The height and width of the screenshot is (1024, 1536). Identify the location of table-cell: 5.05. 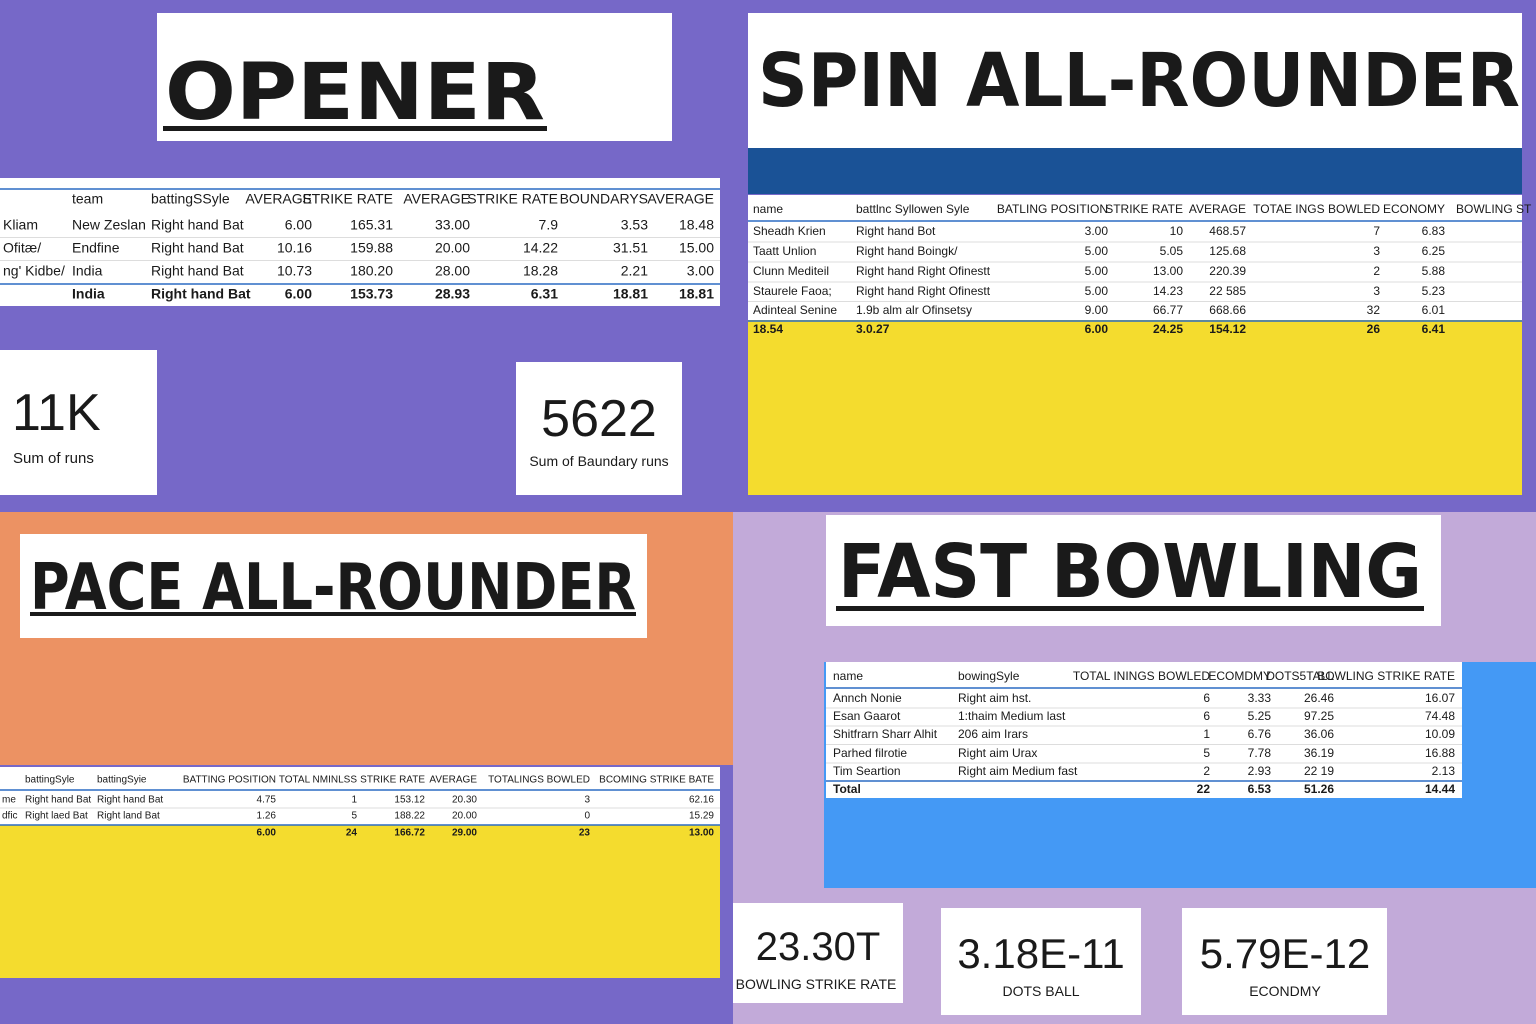
(1172, 251).